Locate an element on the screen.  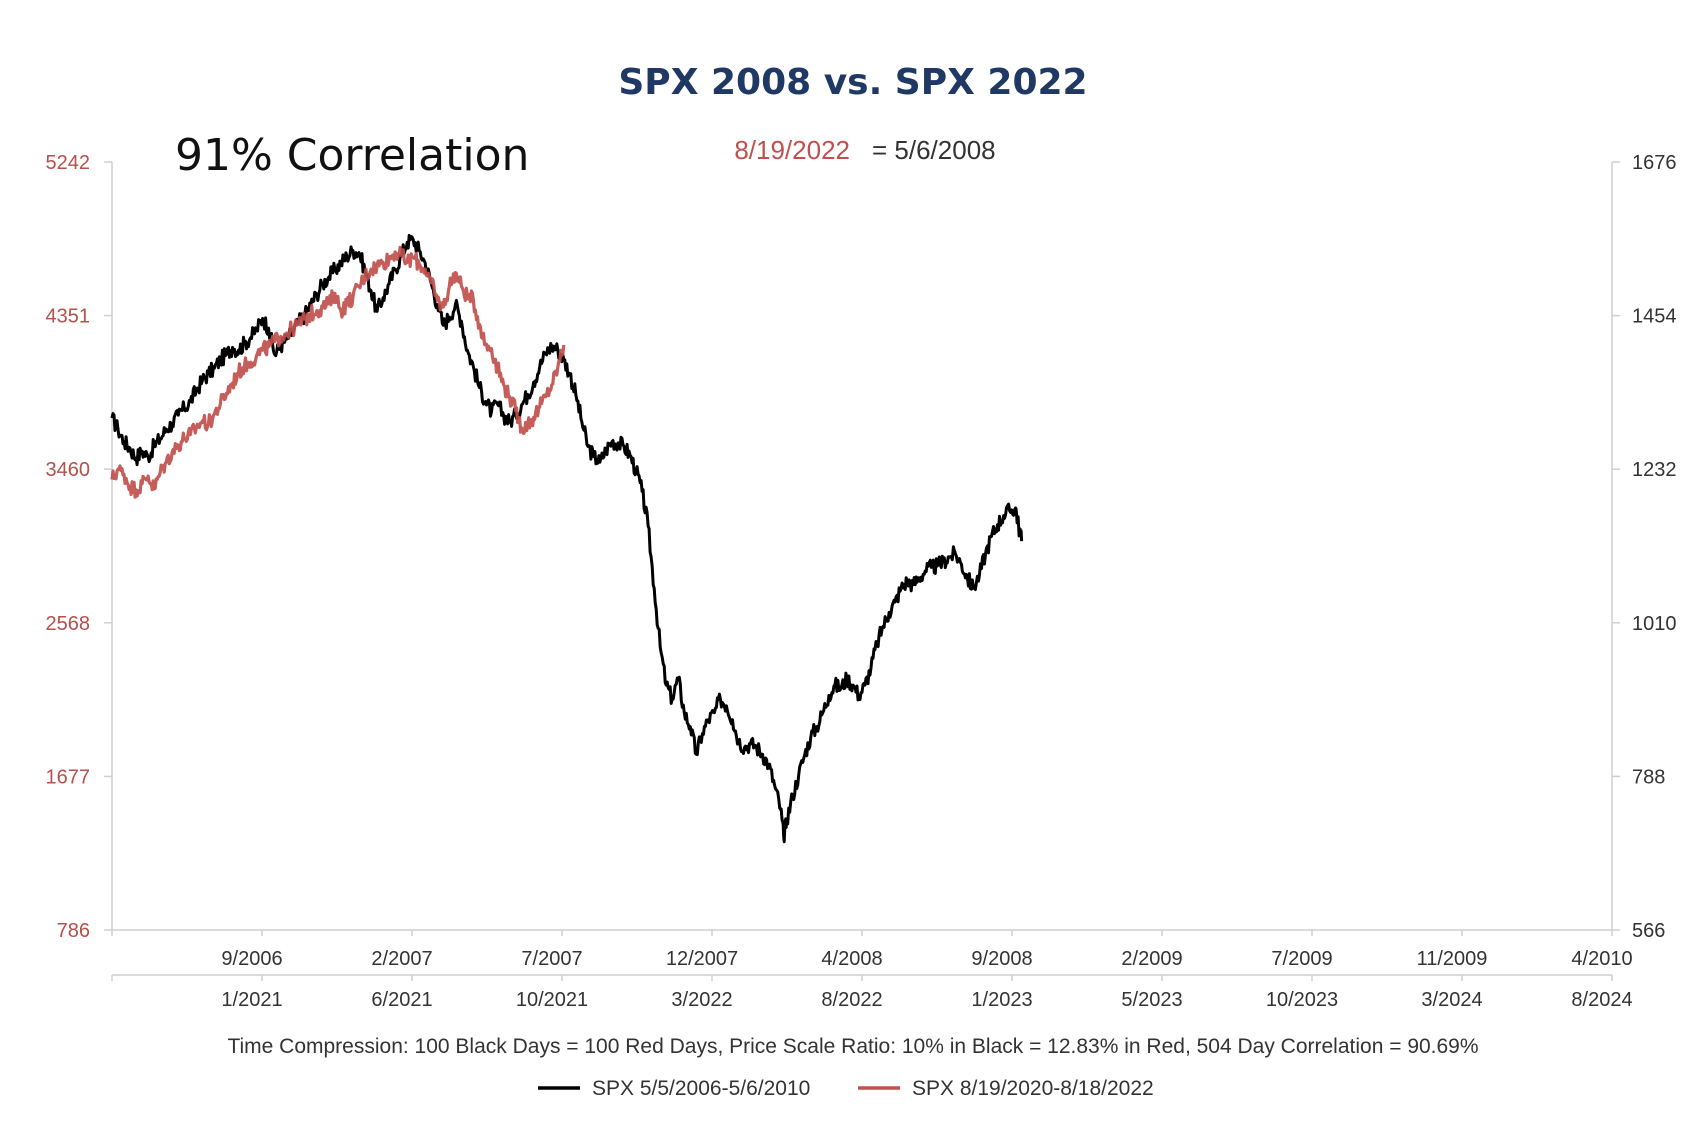
x-tick-label-red: 5/2023 is located at coordinates (1151, 1000).